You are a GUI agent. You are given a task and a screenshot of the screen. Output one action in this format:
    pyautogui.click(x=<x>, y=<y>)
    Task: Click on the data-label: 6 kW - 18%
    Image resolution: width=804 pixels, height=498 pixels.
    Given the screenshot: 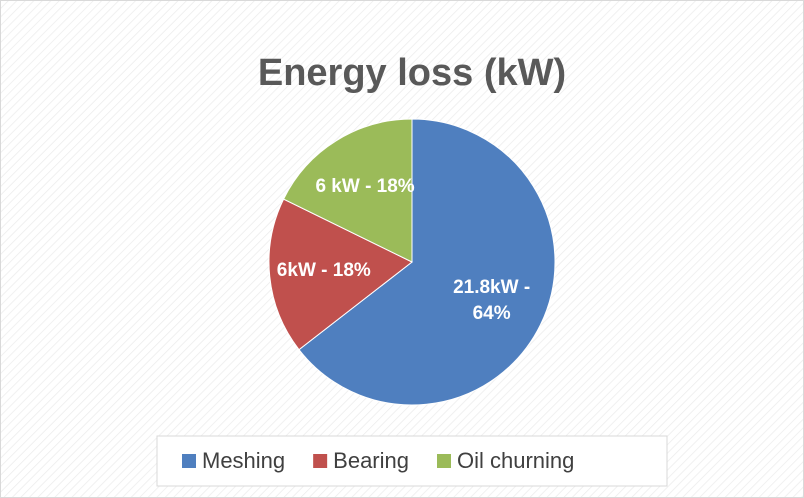 What is the action you would take?
    pyautogui.click(x=365, y=186)
    